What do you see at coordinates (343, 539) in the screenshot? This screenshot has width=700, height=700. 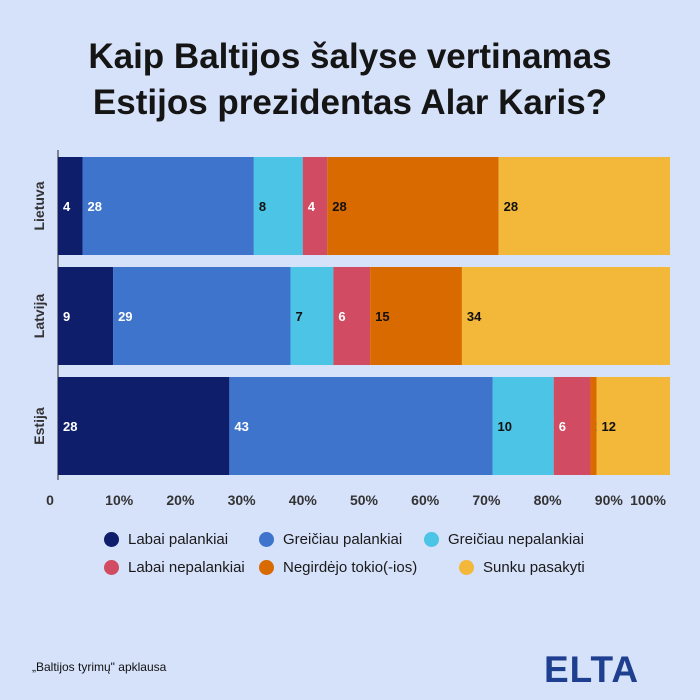 I see `legend-label: Greičiau palankiai` at bounding box center [343, 539].